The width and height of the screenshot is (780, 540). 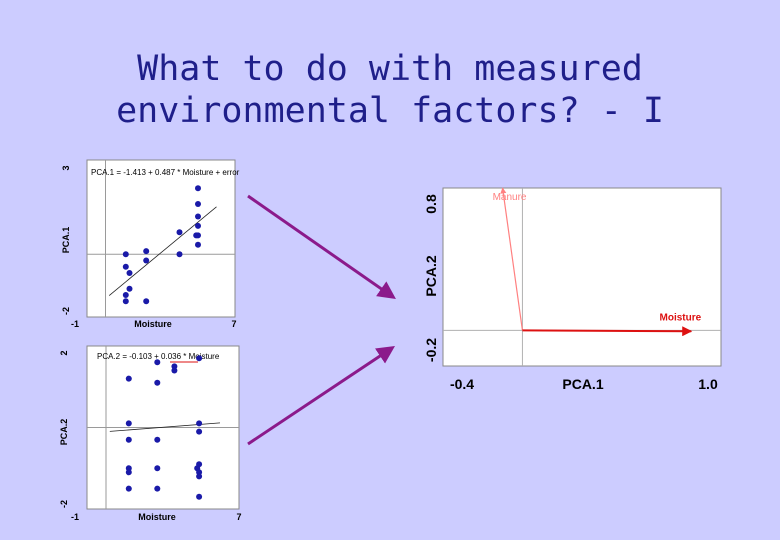 I want to click on title-line-1: What to do with measured, so click(x=390, y=69).